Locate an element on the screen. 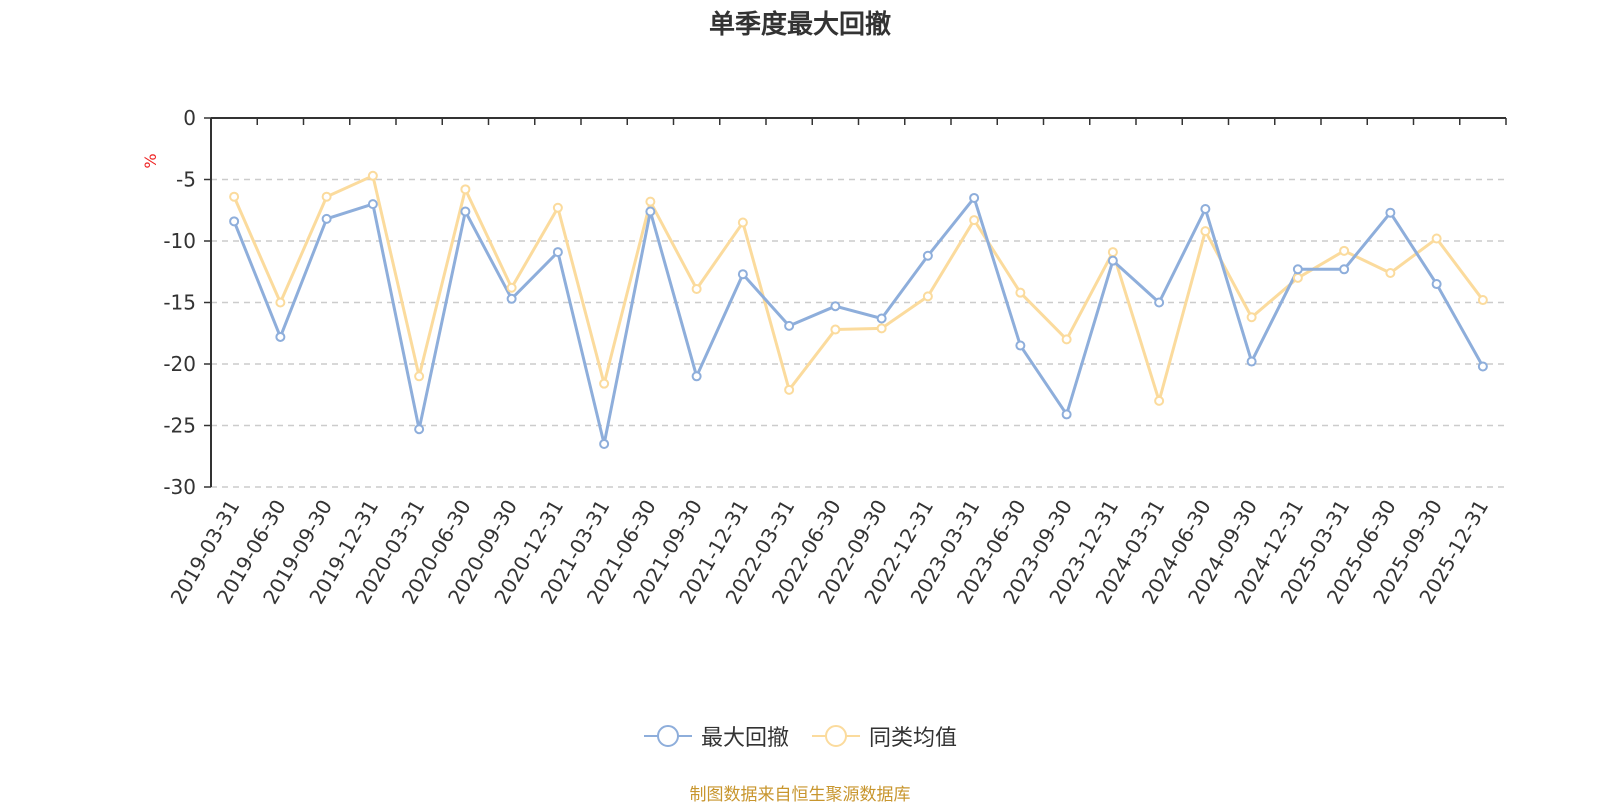 This screenshot has width=1600, height=805. data-source-note: 制图数据来自恒生聚源数据库 is located at coordinates (800, 795).